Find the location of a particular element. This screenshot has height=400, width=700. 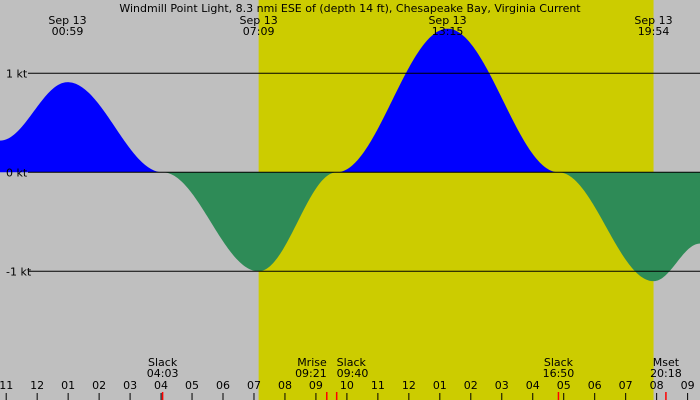

event-name-label: Mrise is located at coordinates (312, 362).